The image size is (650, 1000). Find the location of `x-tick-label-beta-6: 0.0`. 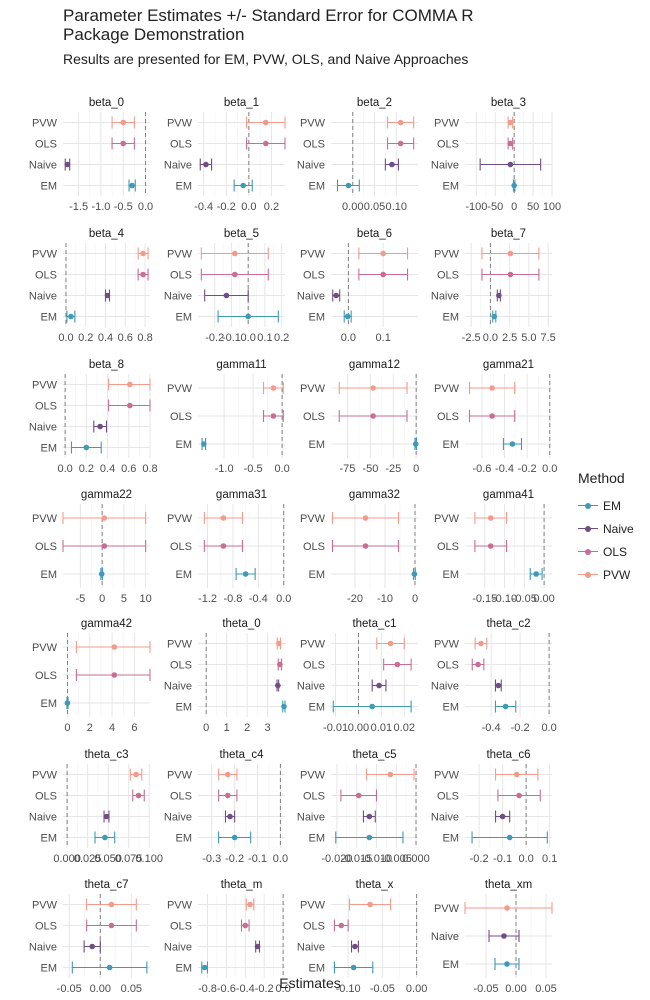

x-tick-label-beta-6: 0.0 is located at coordinates (348, 338).